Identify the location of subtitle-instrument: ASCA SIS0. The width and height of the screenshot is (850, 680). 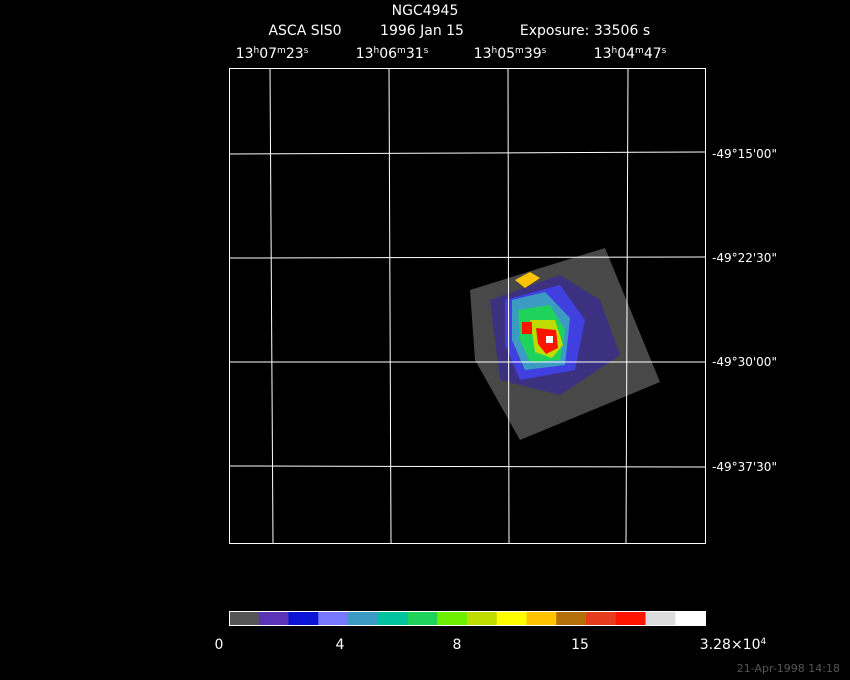
(304, 31).